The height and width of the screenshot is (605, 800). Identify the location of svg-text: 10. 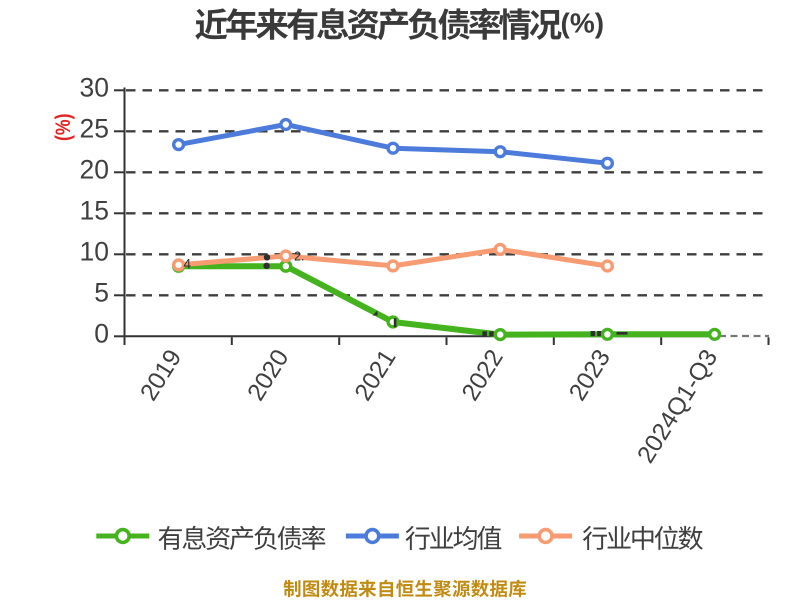
(94, 251).